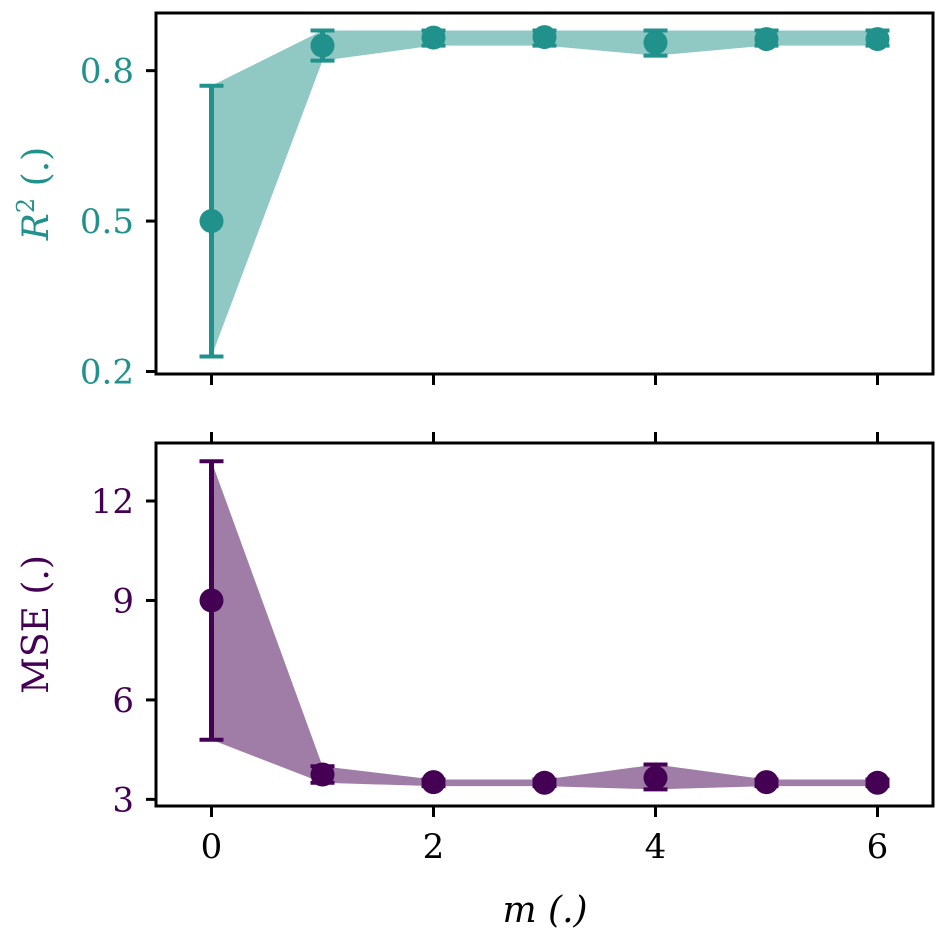  What do you see at coordinates (434, 847) in the screenshot?
I see `x-tick-label: 2` at bounding box center [434, 847].